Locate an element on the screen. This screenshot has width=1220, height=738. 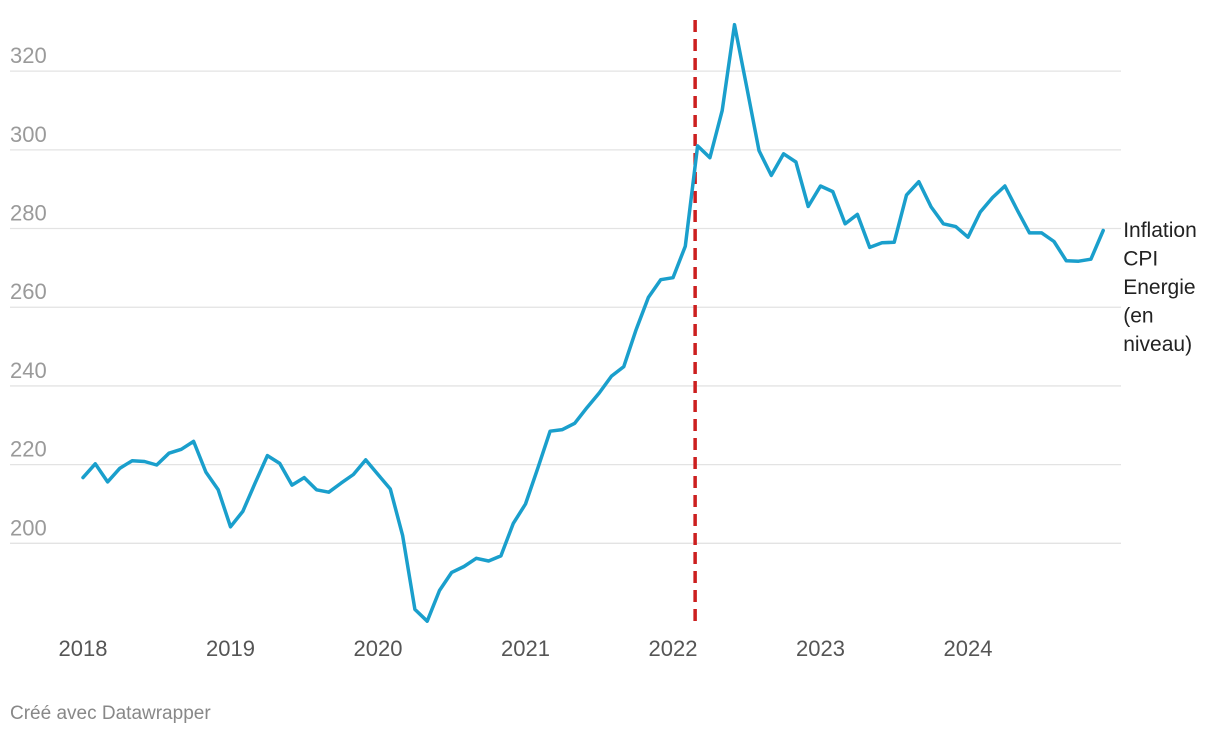
y-tick-label-280: 280 is located at coordinates (28, 213).